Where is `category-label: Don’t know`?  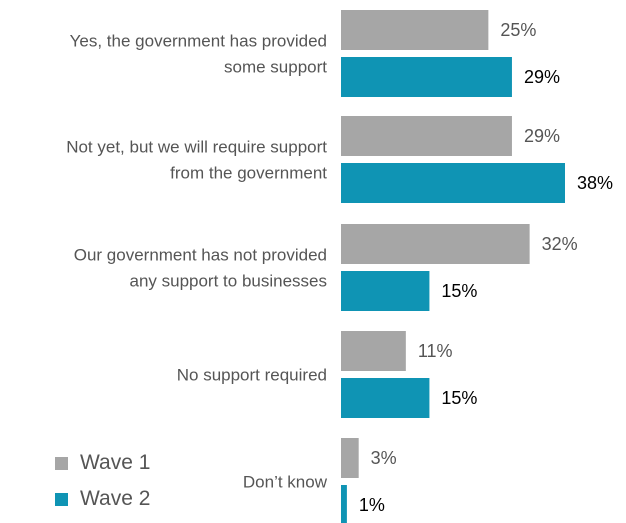
category-label: Don’t know is located at coordinates (285, 482).